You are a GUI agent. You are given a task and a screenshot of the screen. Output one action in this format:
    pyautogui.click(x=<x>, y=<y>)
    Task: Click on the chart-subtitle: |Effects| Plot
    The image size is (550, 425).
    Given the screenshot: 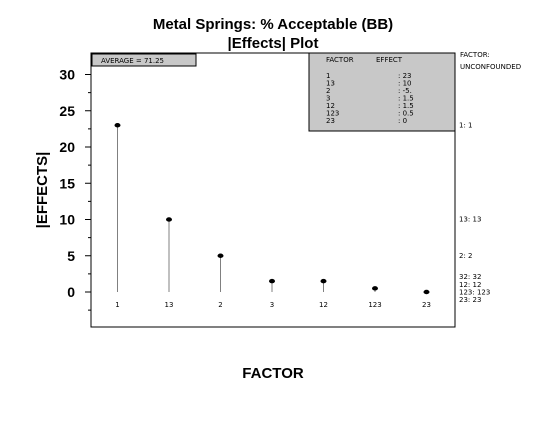 What is the action you would take?
    pyautogui.click(x=273, y=43)
    